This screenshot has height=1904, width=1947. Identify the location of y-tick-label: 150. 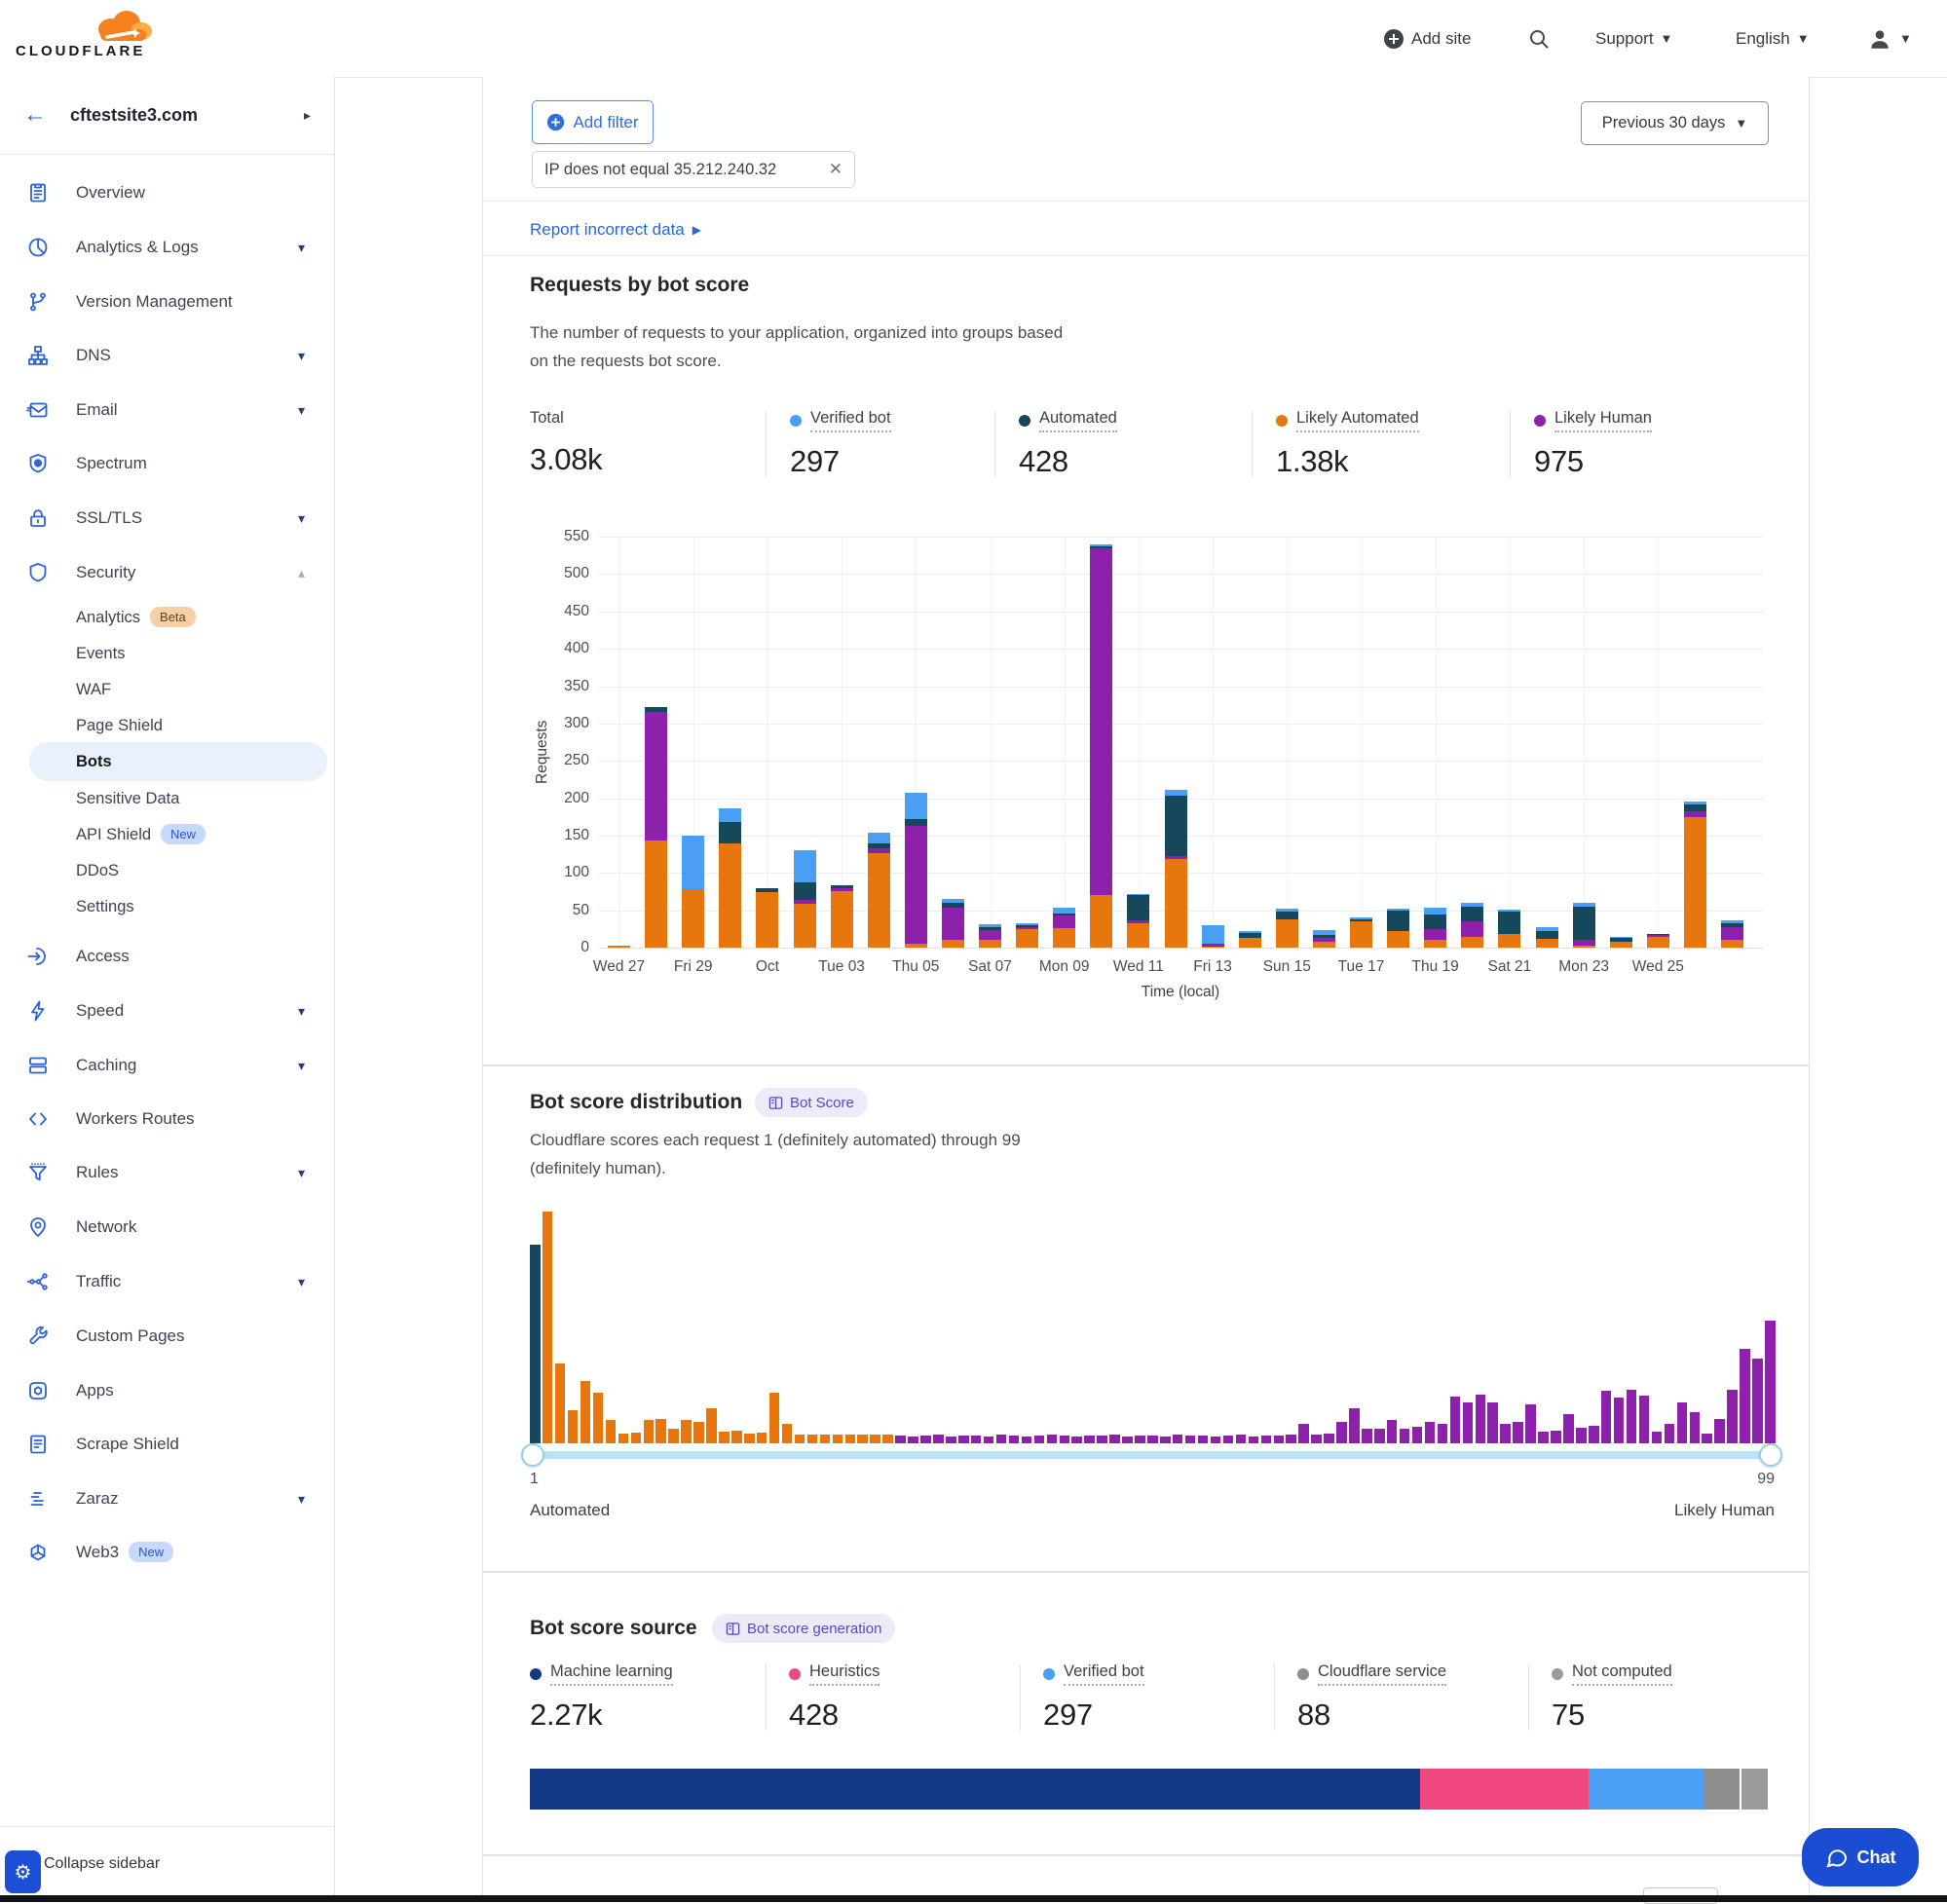
(576, 834).